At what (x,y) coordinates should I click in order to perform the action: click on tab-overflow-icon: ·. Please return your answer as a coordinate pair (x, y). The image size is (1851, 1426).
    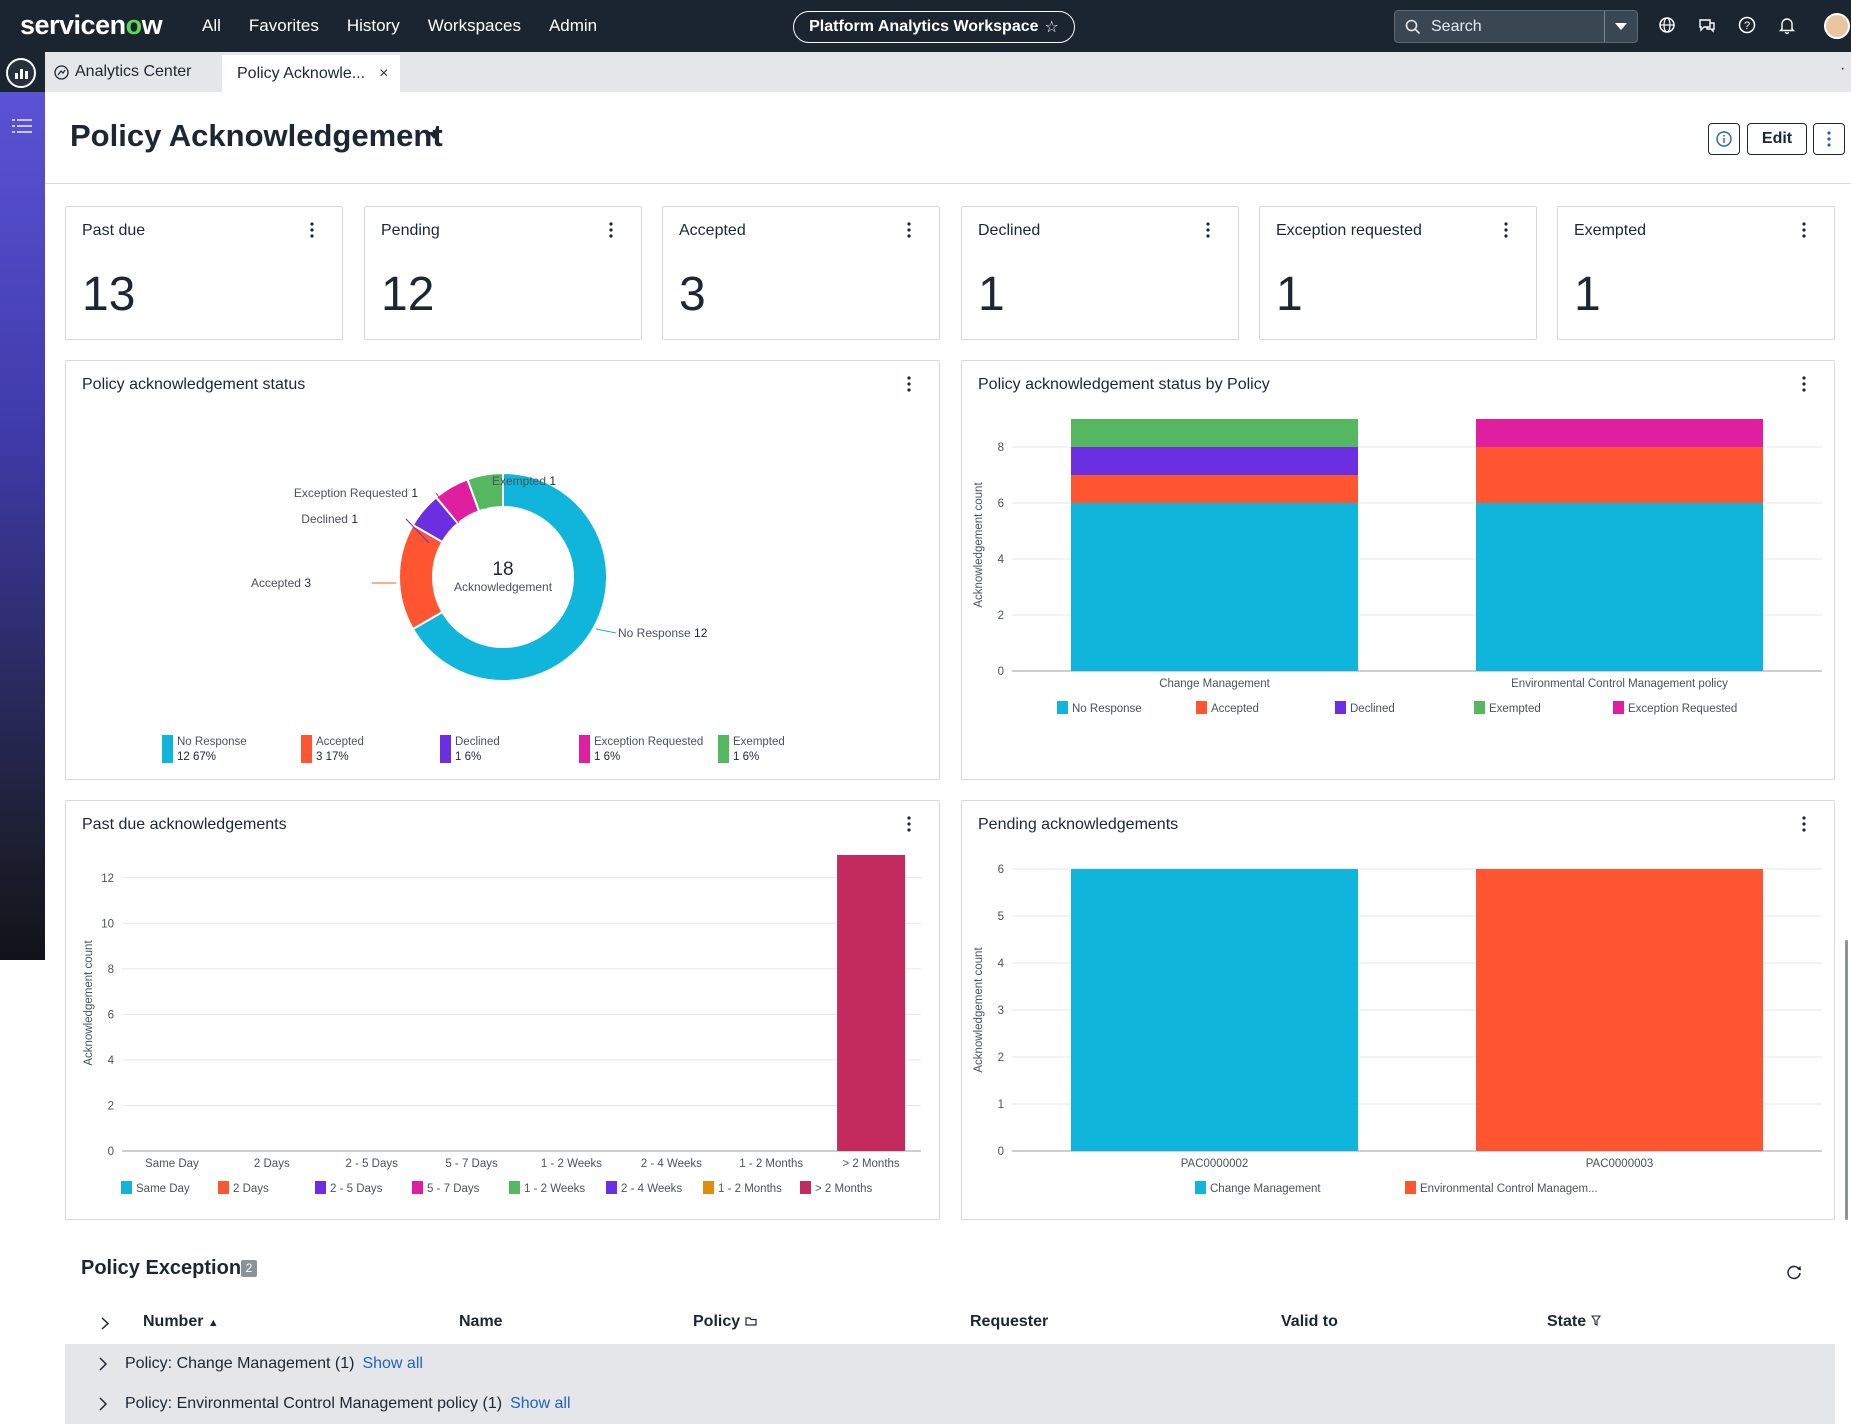
    Looking at the image, I should click on (1843, 68).